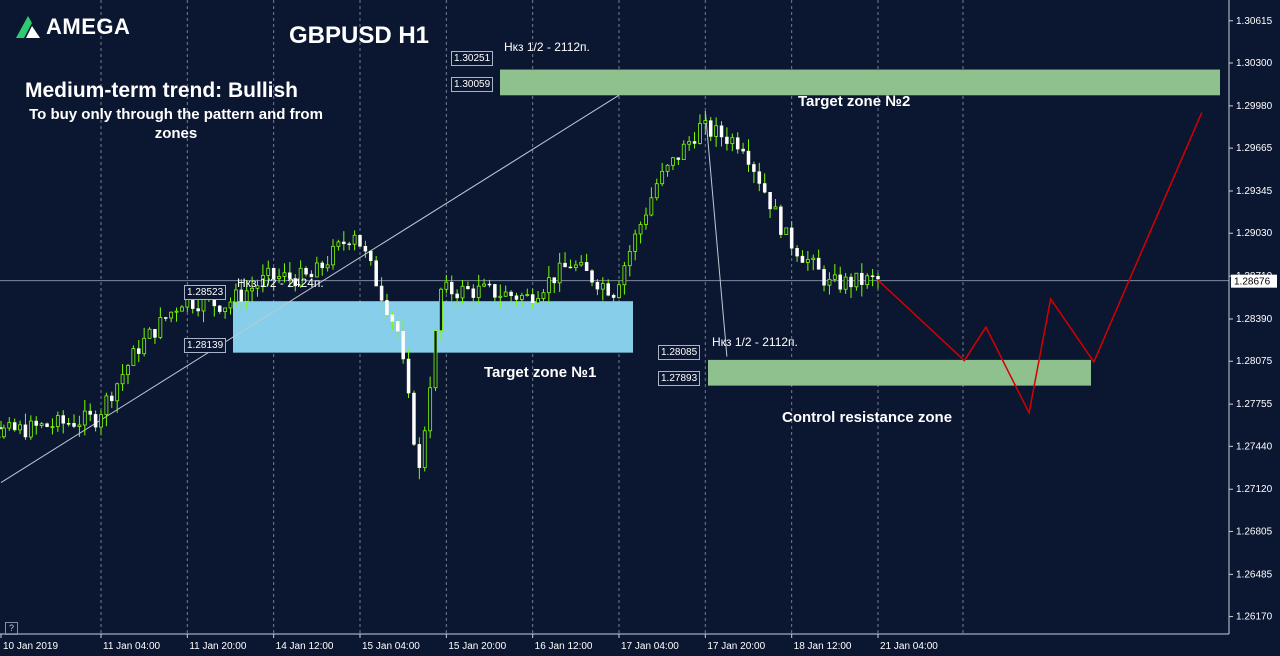  I want to click on time-tick-label: 11 Jan 04:00, so click(132, 646).